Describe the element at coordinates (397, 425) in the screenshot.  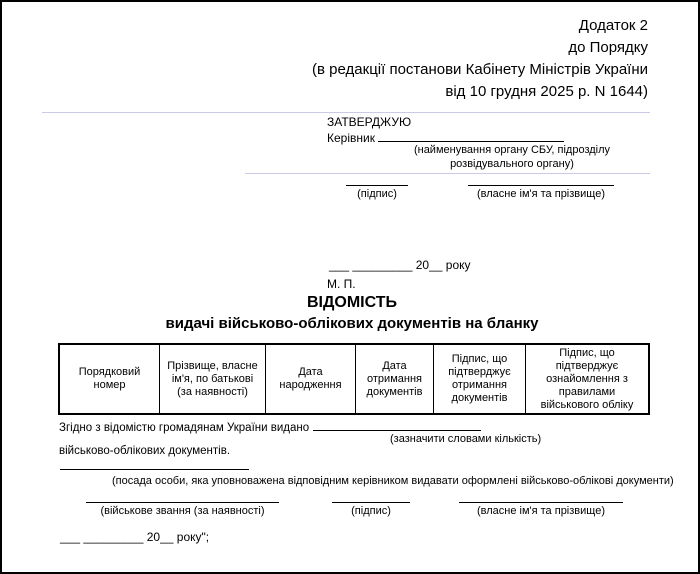
I see `issued-blank-line` at that location.